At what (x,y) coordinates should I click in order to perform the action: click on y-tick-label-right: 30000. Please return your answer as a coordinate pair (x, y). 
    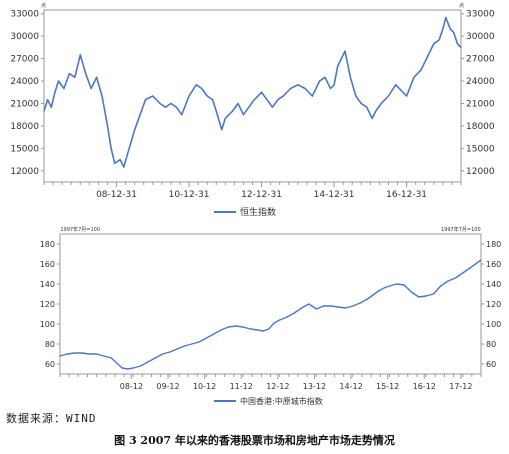
    Looking at the image, I should click on (480, 37).